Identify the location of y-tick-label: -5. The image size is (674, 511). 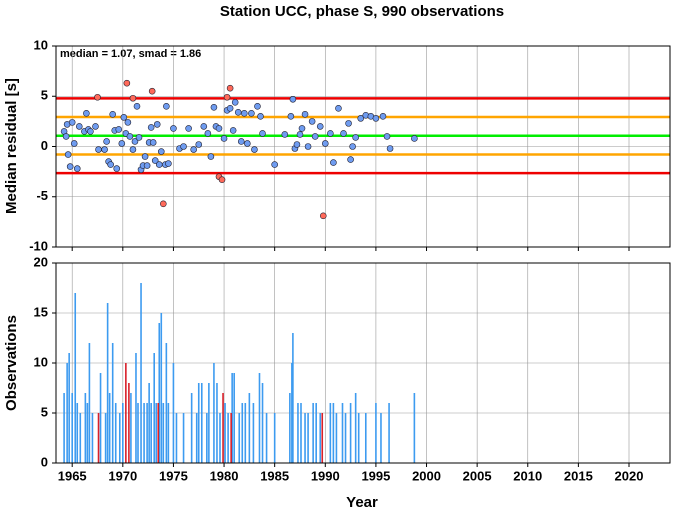
(42, 195).